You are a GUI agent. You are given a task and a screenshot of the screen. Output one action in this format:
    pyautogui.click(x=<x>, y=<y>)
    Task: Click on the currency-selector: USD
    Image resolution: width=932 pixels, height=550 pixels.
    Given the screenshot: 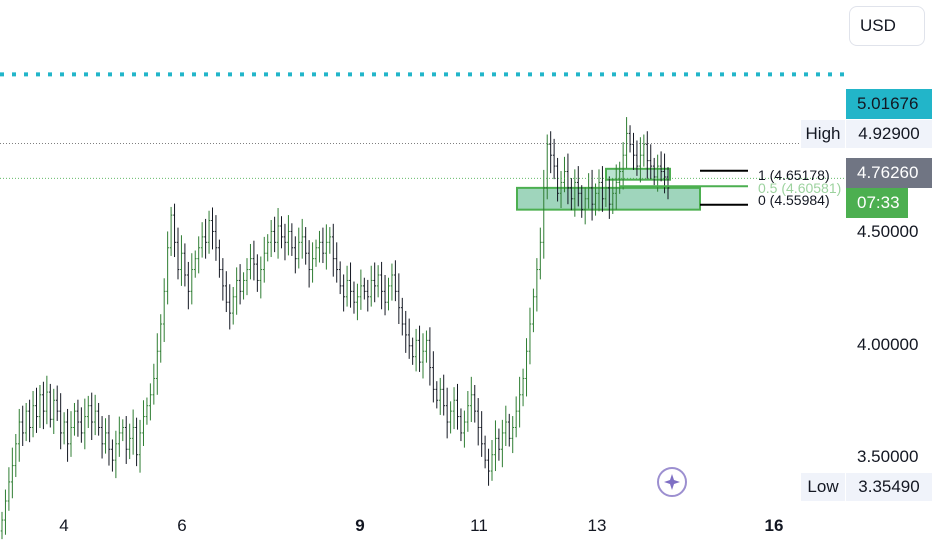 What is the action you would take?
    pyautogui.click(x=887, y=26)
    